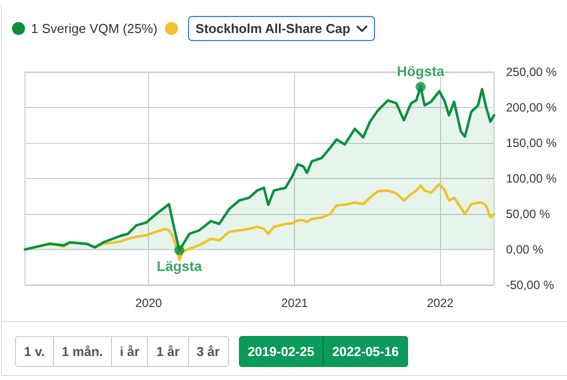  Describe the element at coordinates (168, 351) in the screenshot. I see `text: 1 år` at that location.